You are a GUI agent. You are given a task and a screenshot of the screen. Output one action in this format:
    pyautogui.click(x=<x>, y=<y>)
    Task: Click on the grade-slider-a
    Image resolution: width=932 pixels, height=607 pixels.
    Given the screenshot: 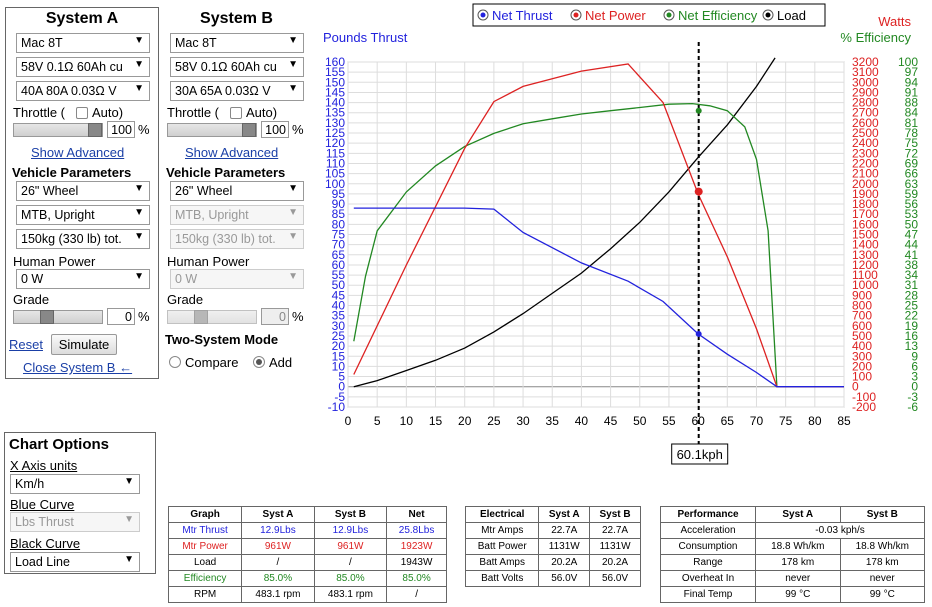 What is the action you would take?
    pyautogui.click(x=58, y=317)
    